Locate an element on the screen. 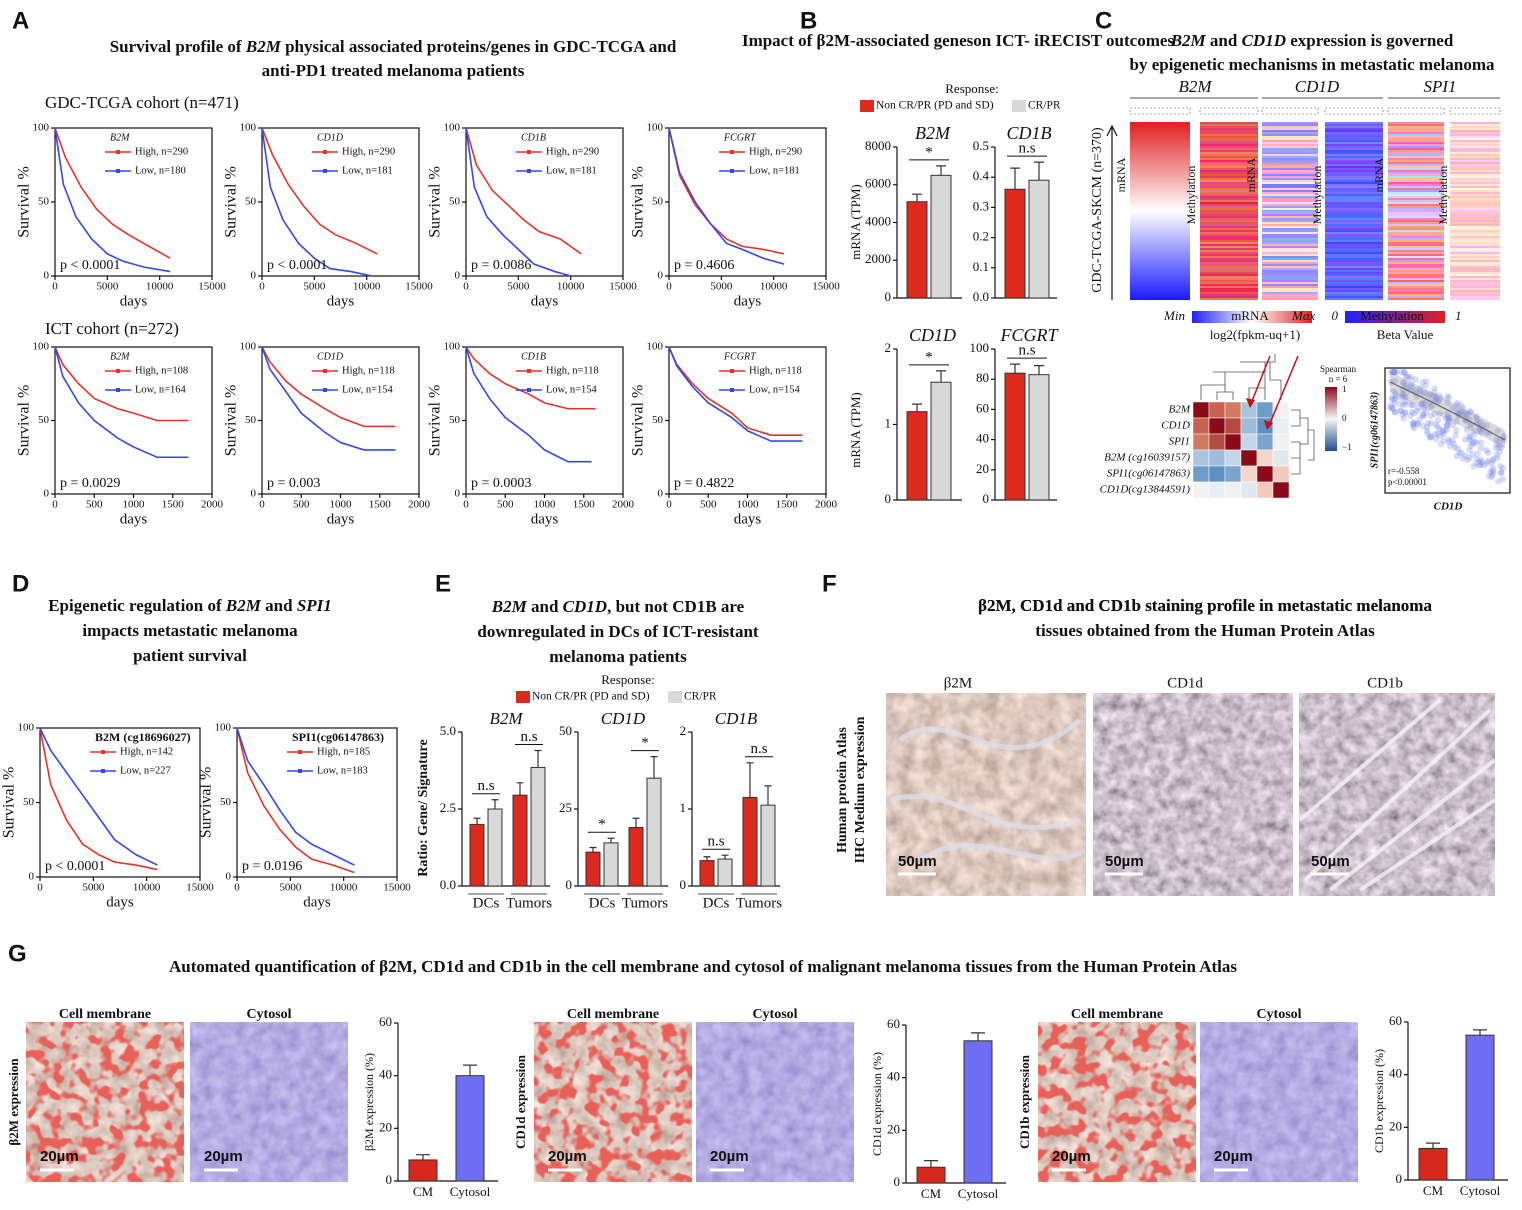 Image resolution: width=1522 pixels, height=1210 pixels. title-part: CD1D is located at coordinates (585, 606).